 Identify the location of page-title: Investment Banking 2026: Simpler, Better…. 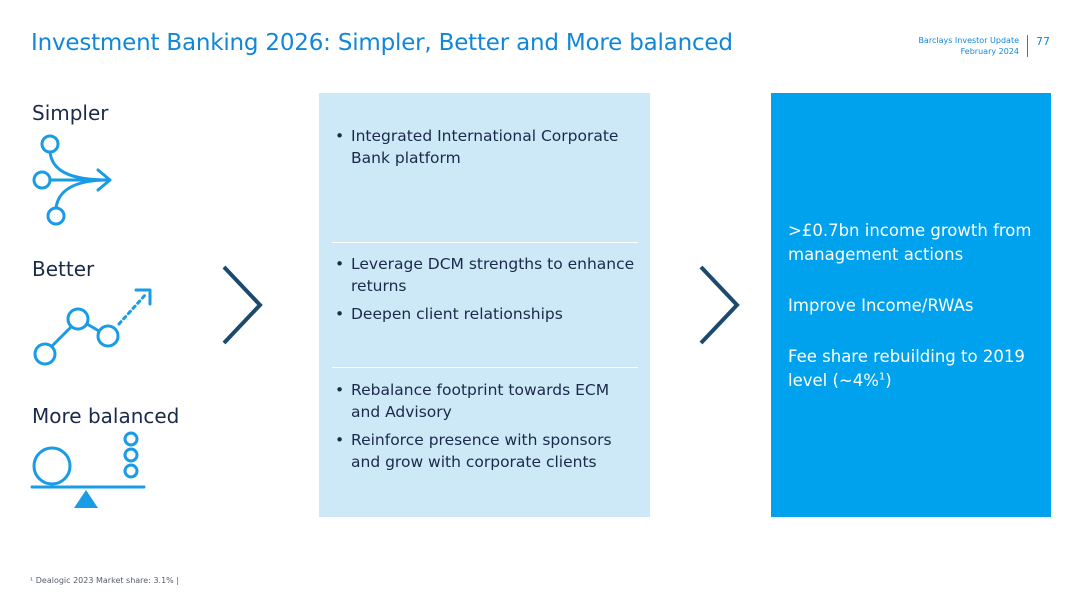
(382, 43).